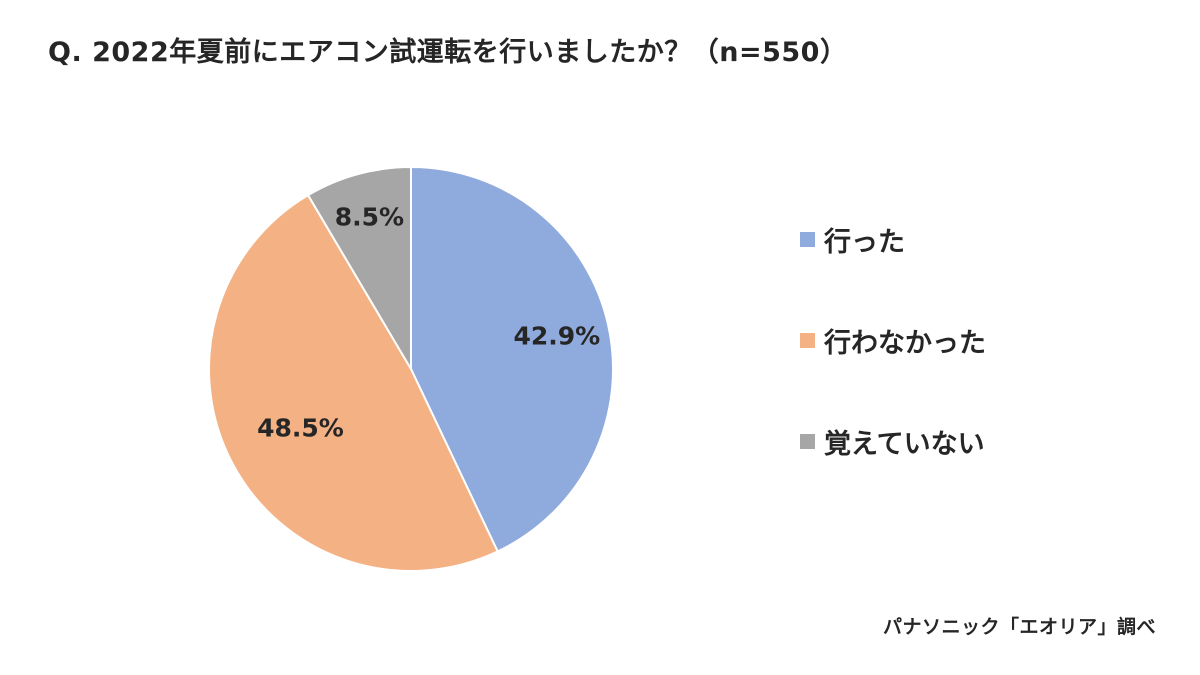 This screenshot has width=1200, height=675. I want to click on legend-item-3: 覚えていない, so click(892, 441).